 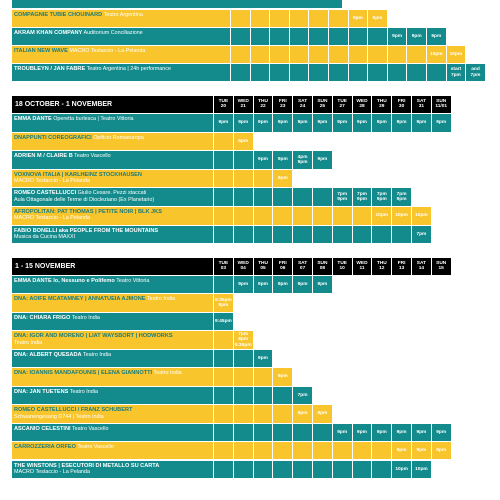 I want to click on day-name: SAT, so click(x=421, y=101).